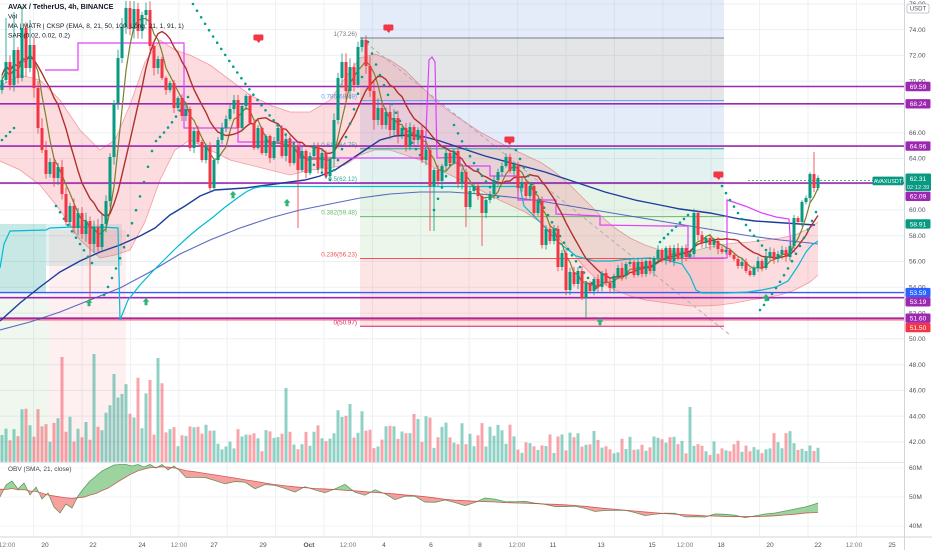 This screenshot has height=550, width=932. What do you see at coordinates (917, 391) in the screenshot?
I see `svg-text: 46.00` at bounding box center [917, 391].